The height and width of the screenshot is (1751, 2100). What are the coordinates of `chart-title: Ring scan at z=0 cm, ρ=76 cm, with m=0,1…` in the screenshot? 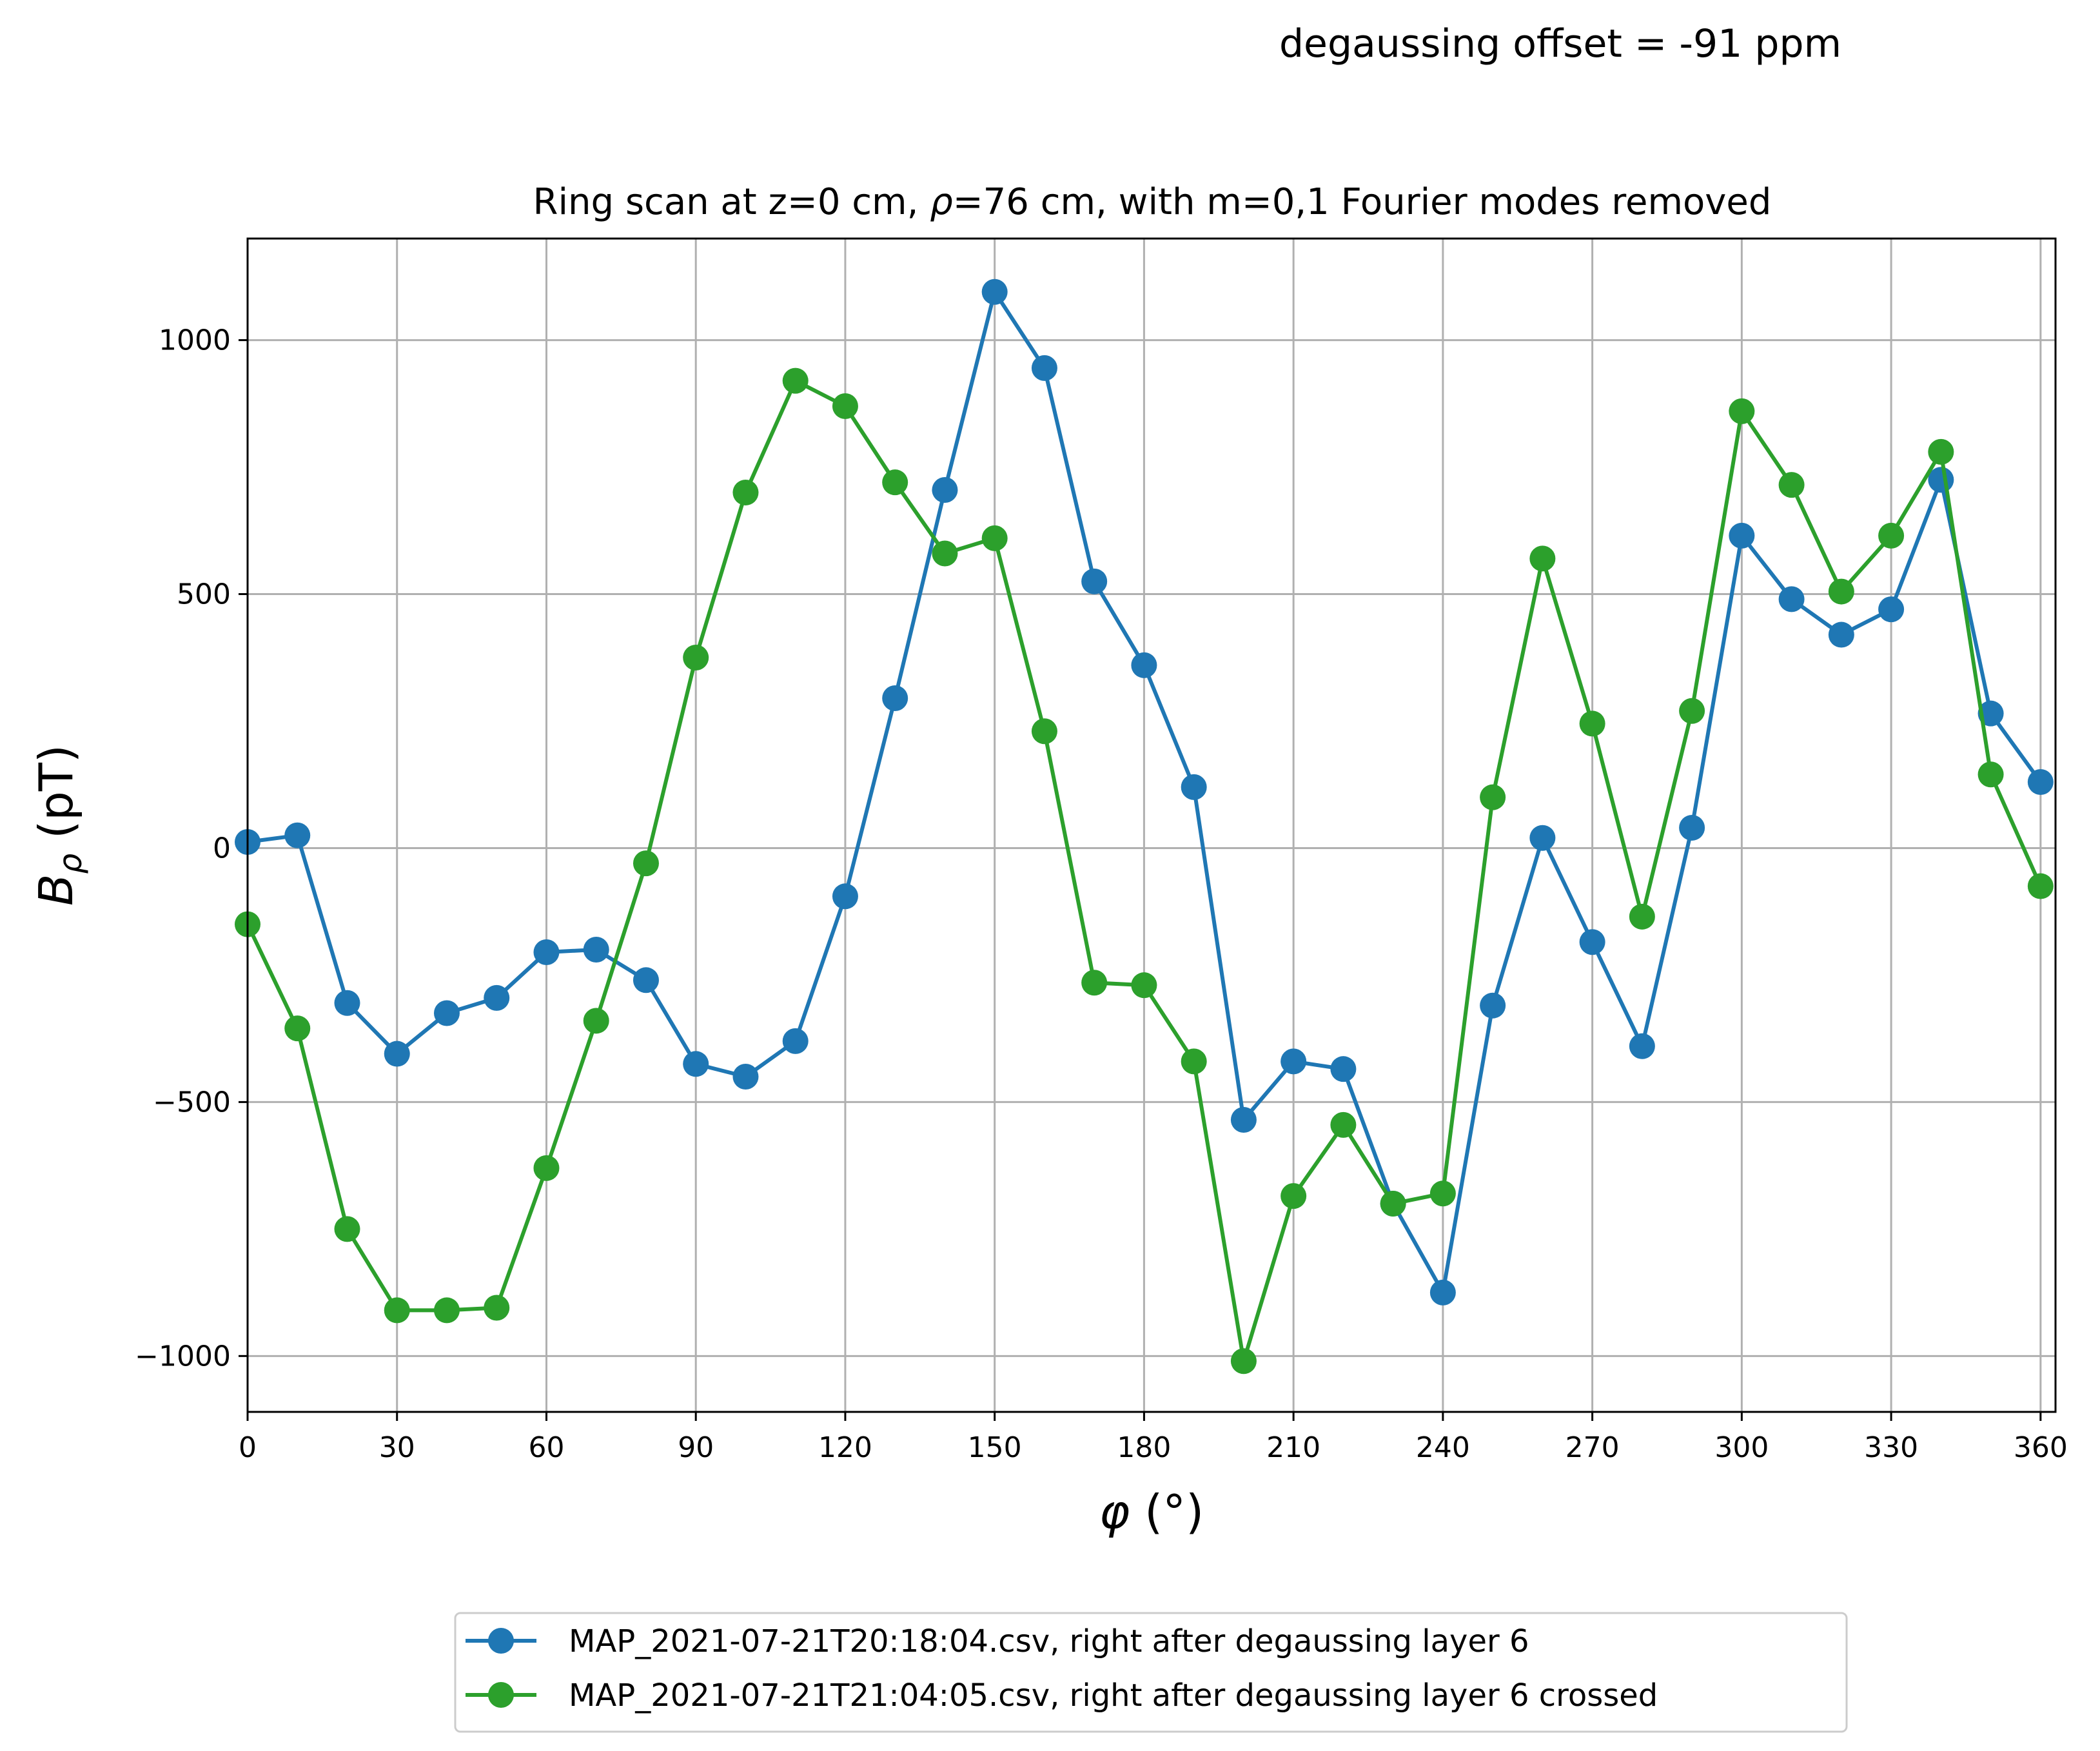 It's located at (1152, 202).